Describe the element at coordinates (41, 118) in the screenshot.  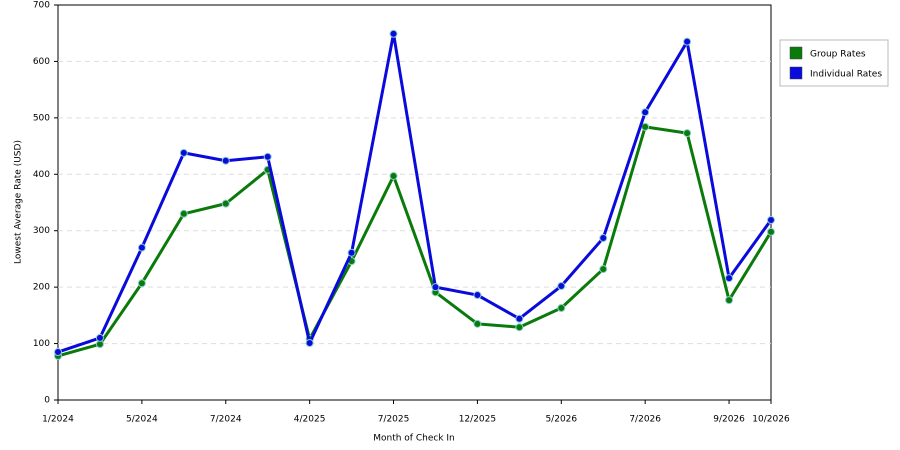
I see `y-tick-label: 500` at that location.